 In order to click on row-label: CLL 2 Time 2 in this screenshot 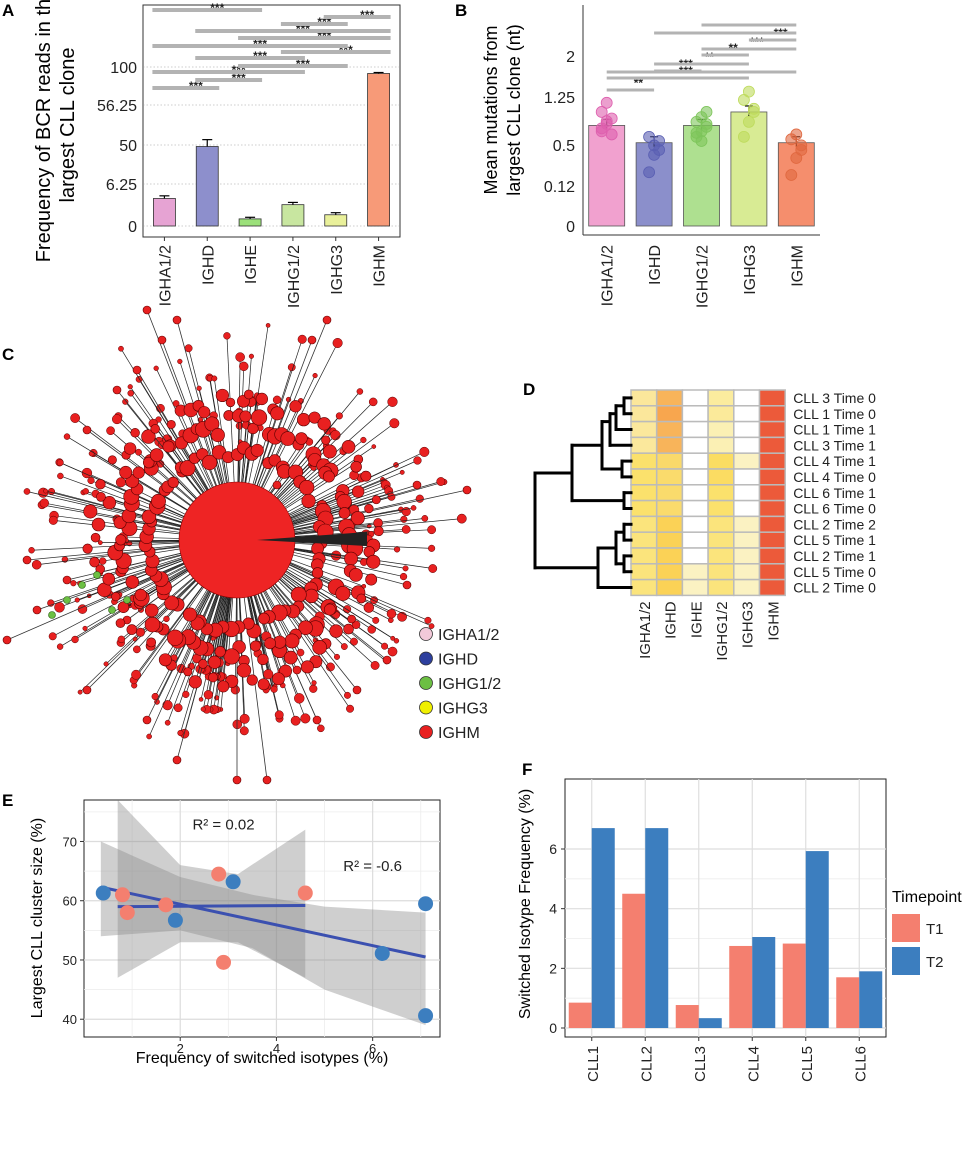, I will do `click(834, 524)`.